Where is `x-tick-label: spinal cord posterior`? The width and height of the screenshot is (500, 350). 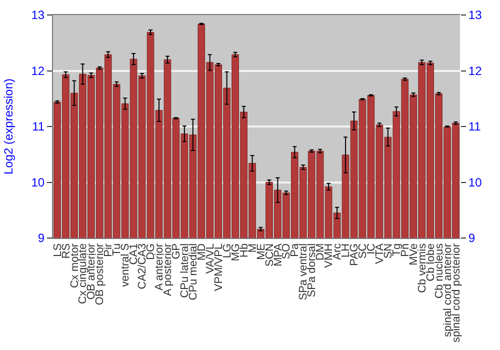 x-tick-label: spinal cord posterior is located at coordinates (456, 292).